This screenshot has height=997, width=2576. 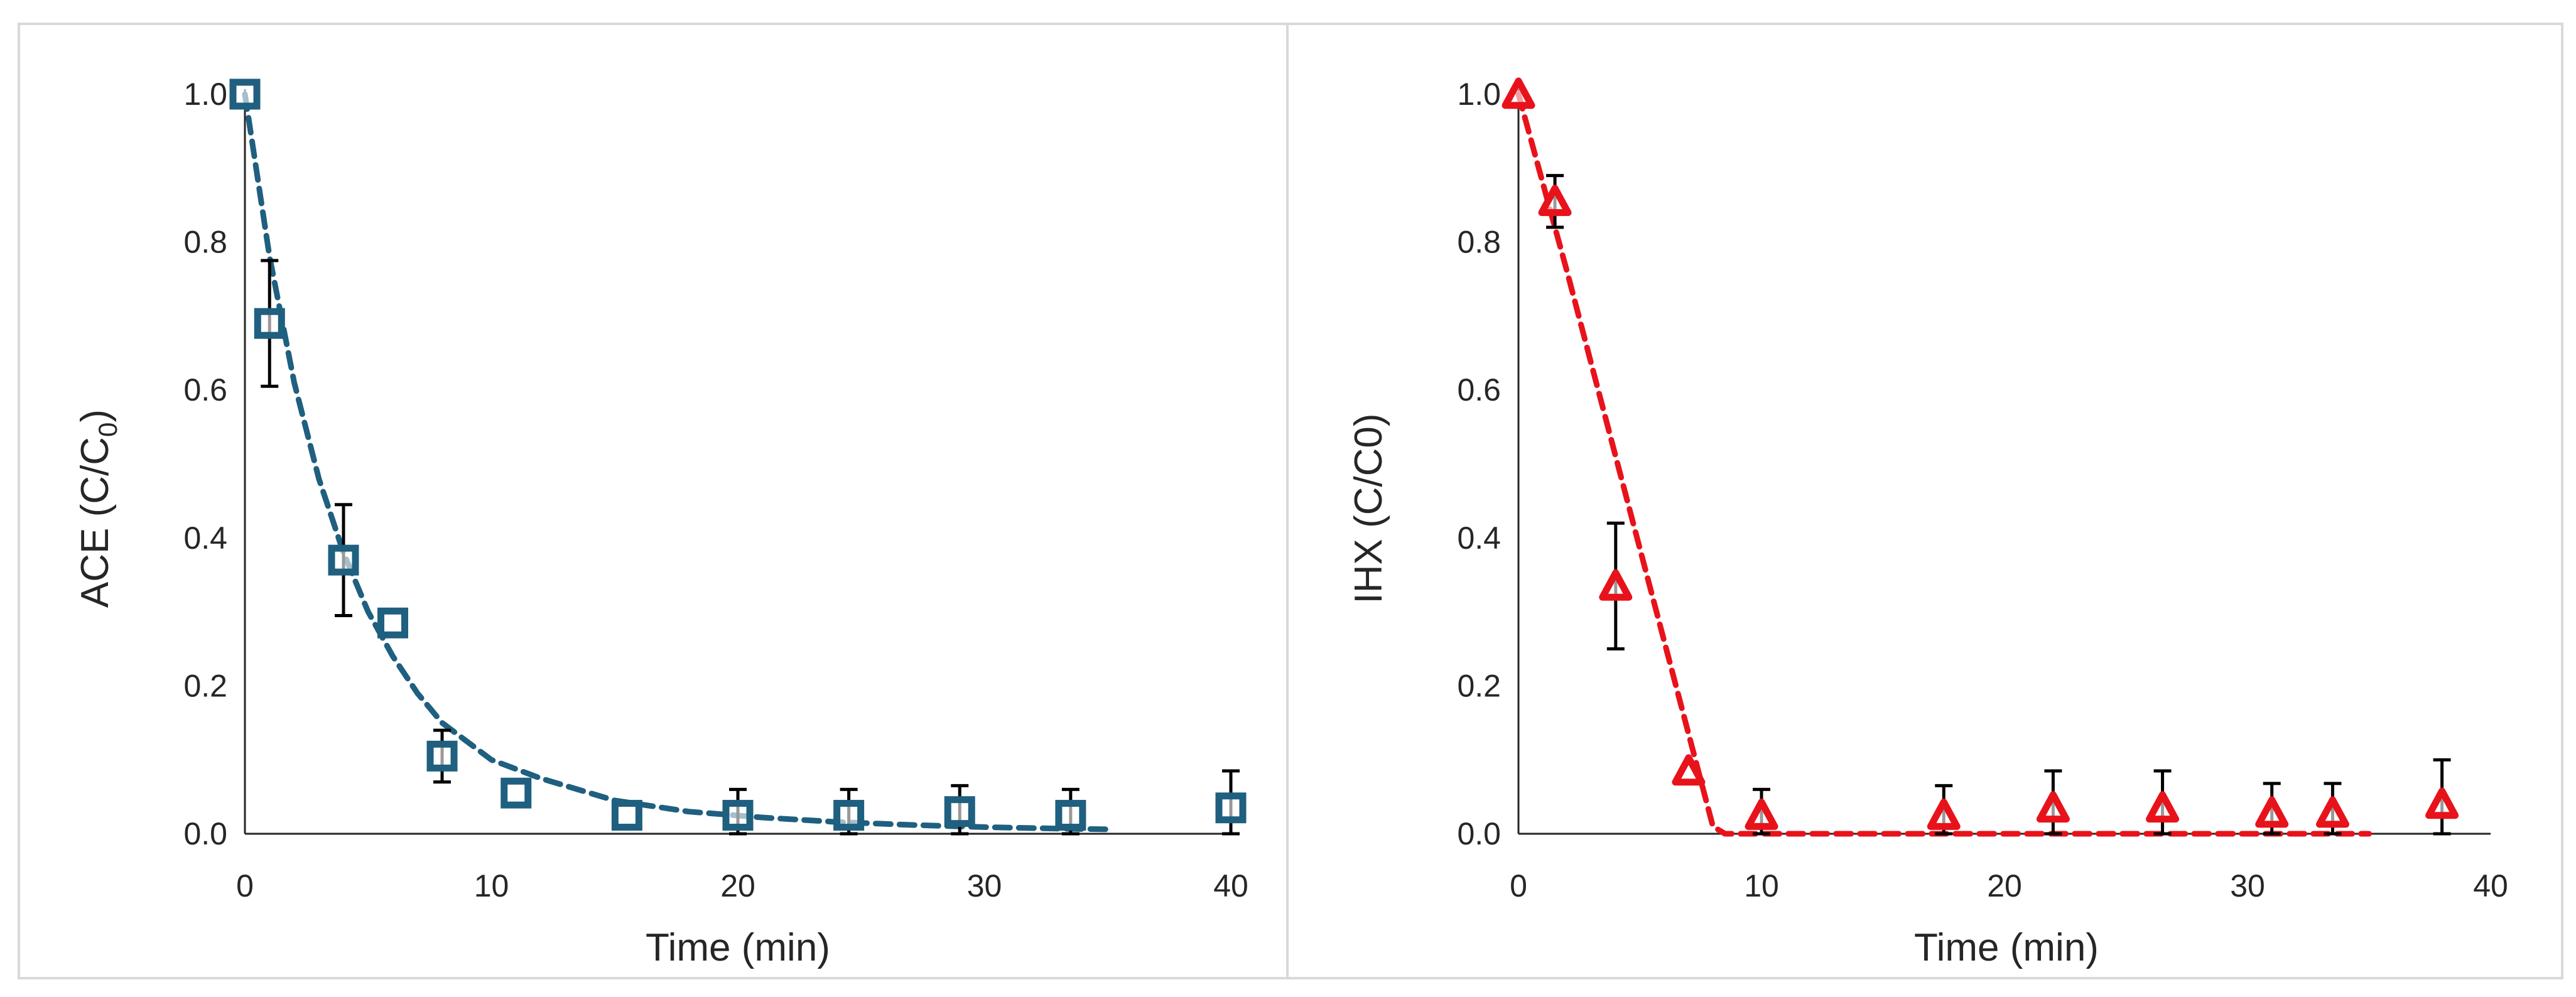 What do you see at coordinates (95, 416) in the screenshot?
I see `y-axis-title-end: )` at bounding box center [95, 416].